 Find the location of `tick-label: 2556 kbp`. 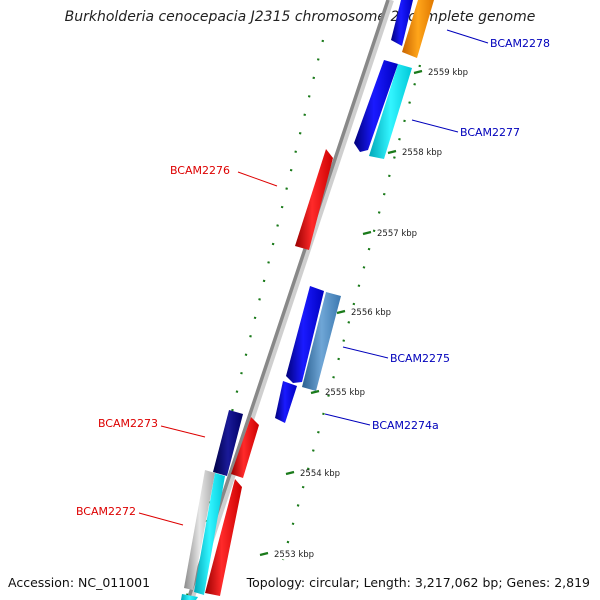

tick-label: 2556 kbp is located at coordinates (371, 313).